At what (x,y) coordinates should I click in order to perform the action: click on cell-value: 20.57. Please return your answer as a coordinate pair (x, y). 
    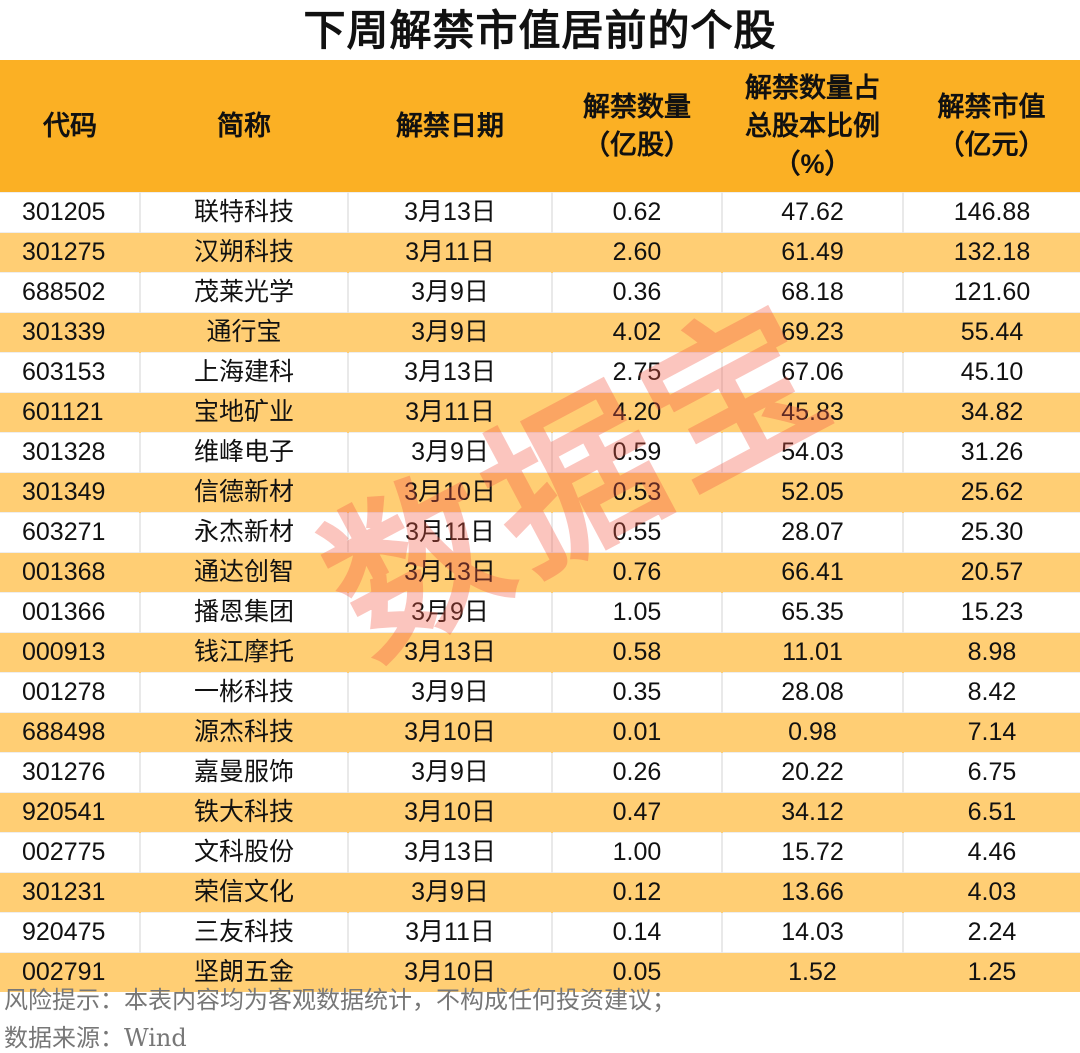
    Looking at the image, I should click on (991, 572).